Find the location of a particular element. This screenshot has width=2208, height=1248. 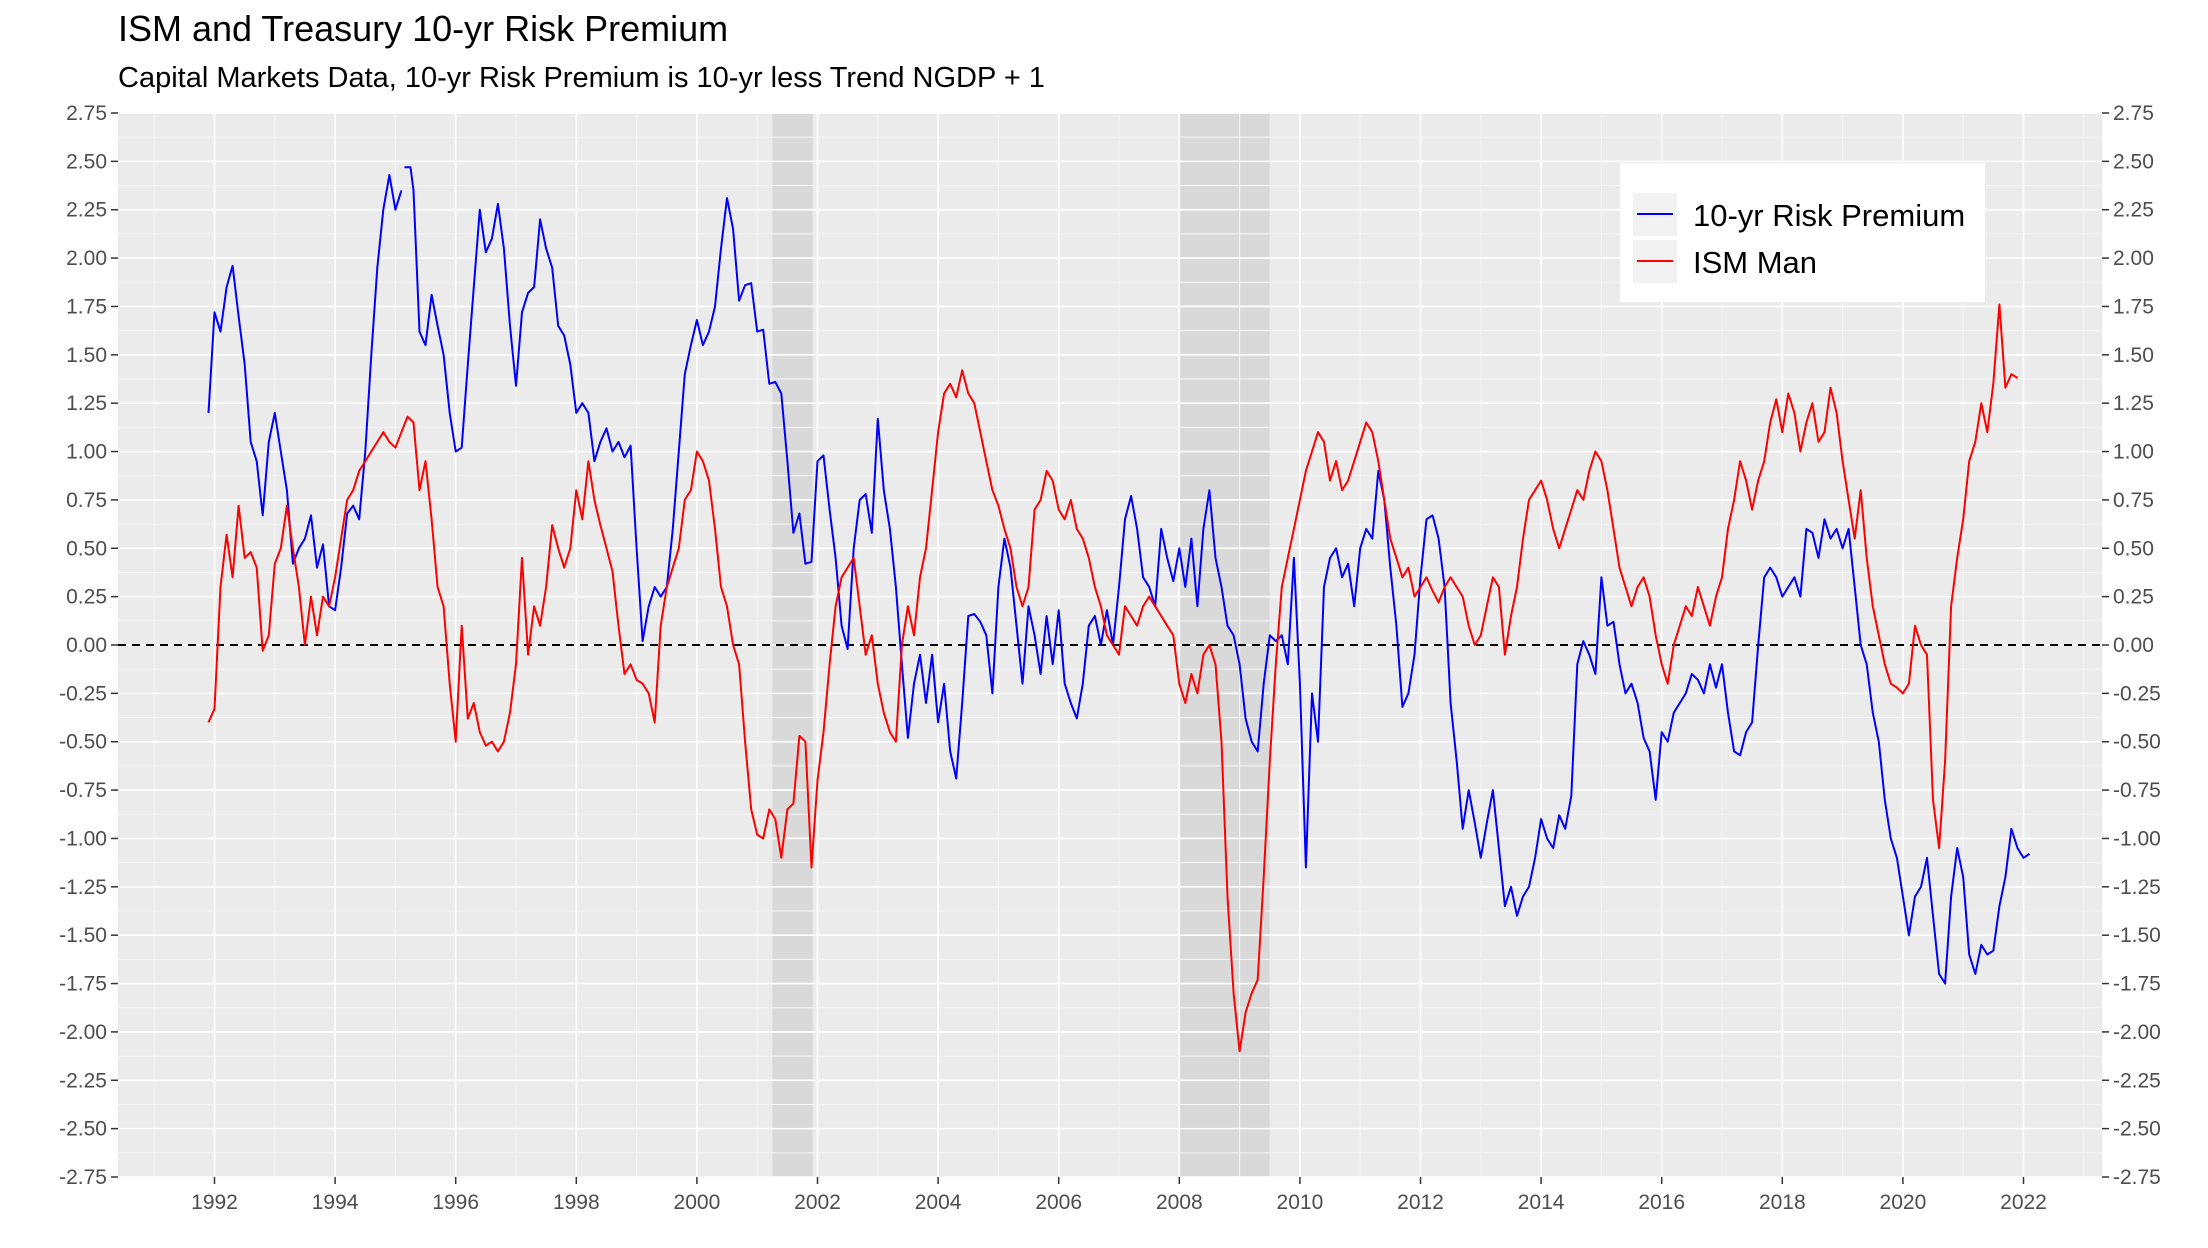

y-tick-label-left: 1.25 is located at coordinates (86, 403).